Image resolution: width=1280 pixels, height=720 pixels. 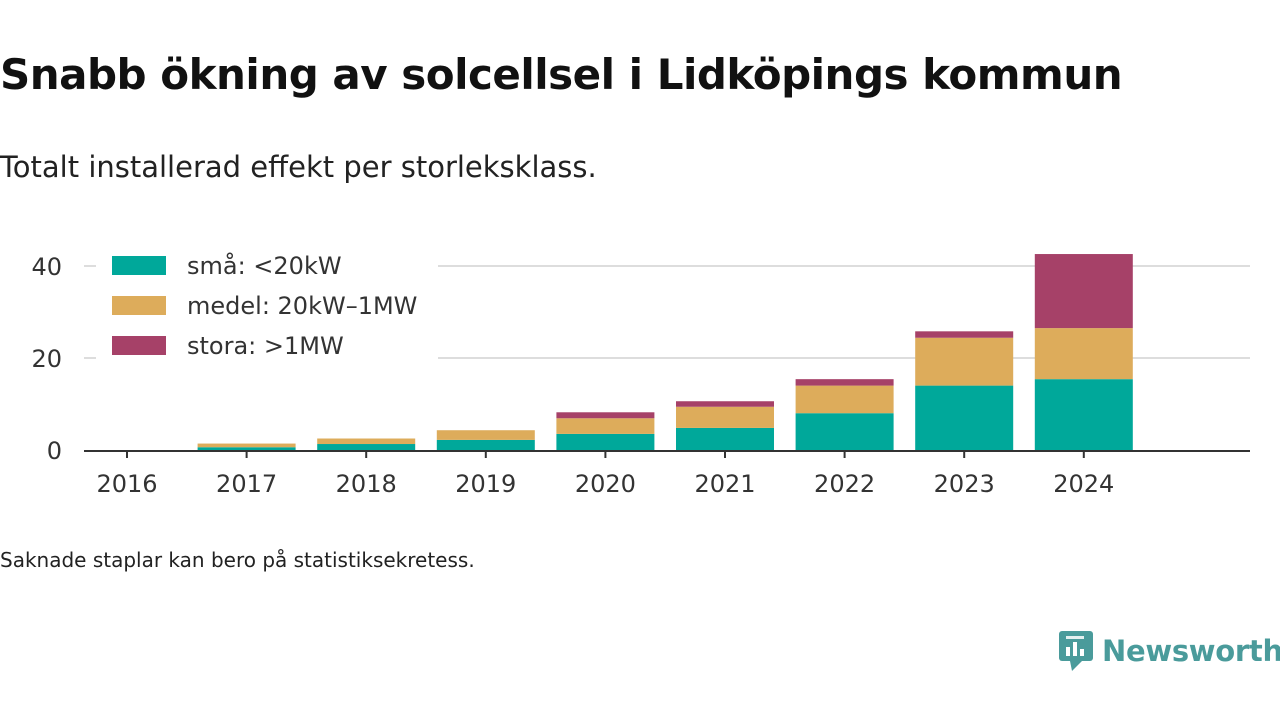 I want to click on y-axis-ticks: 0 20 40, so click(x=46, y=359).